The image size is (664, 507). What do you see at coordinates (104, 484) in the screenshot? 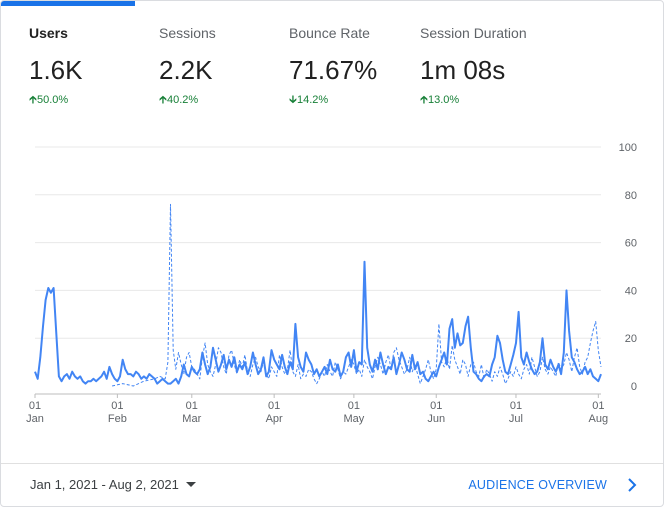
I see `date-range-label: Jan 1, 2021 - Aug 2, 2021` at bounding box center [104, 484].